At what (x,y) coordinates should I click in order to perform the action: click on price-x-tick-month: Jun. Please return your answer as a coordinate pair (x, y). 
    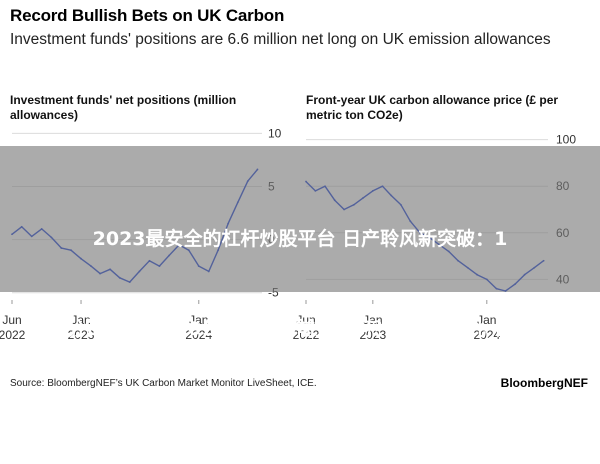
    Looking at the image, I should click on (305, 320).